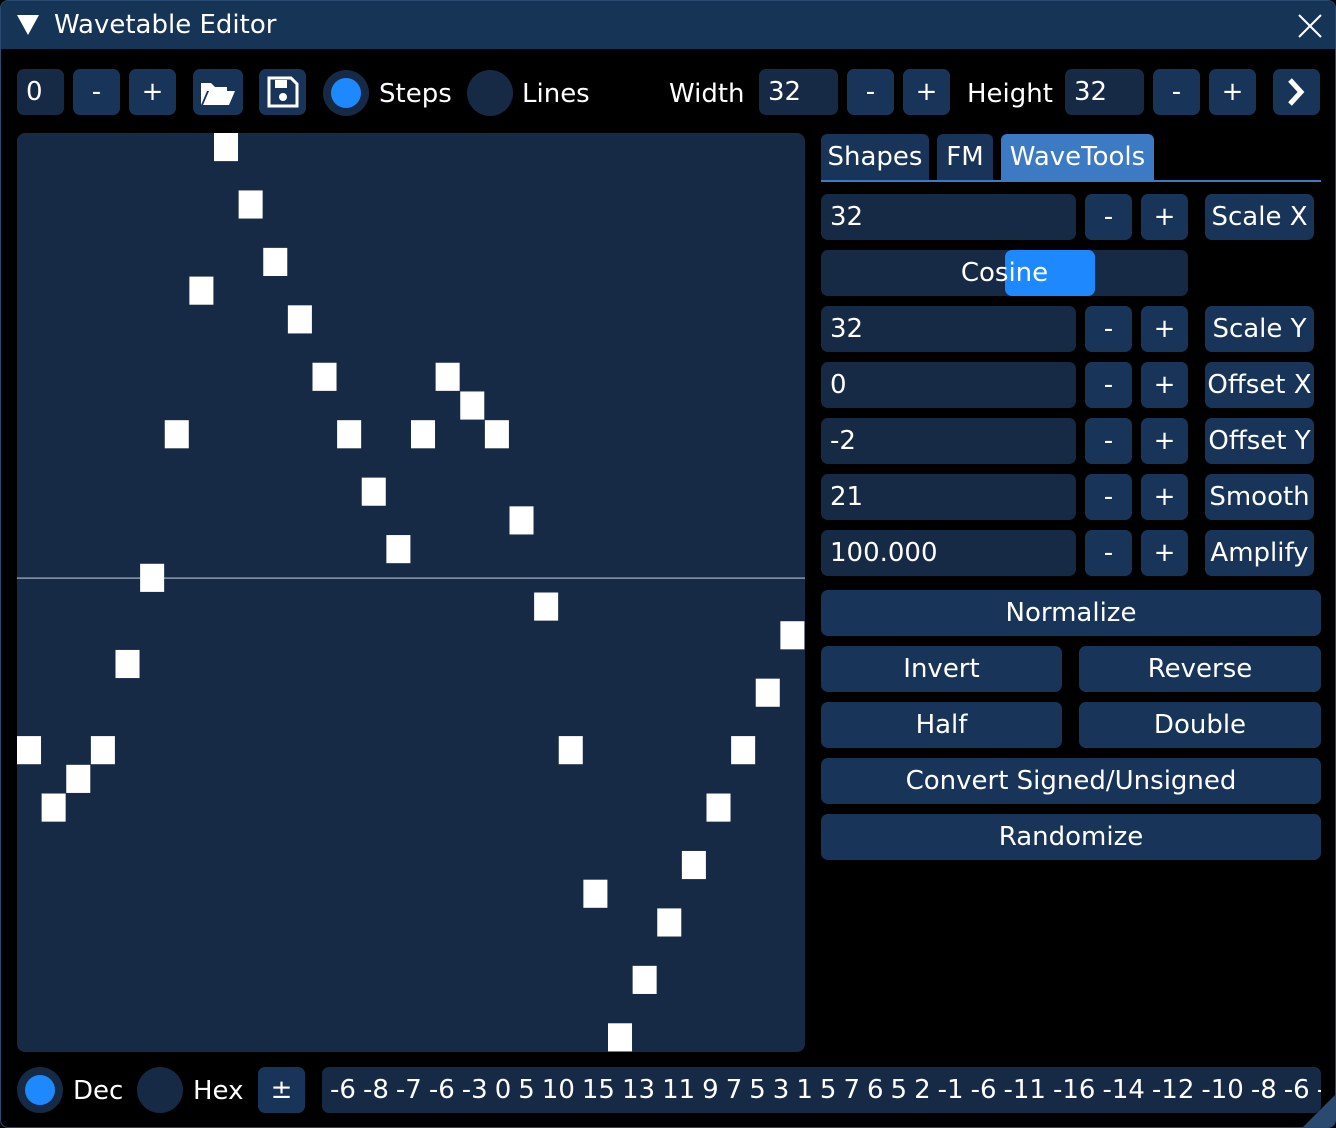 The height and width of the screenshot is (1128, 1336). What do you see at coordinates (415, 94) in the screenshot?
I see `steps-label: Steps` at bounding box center [415, 94].